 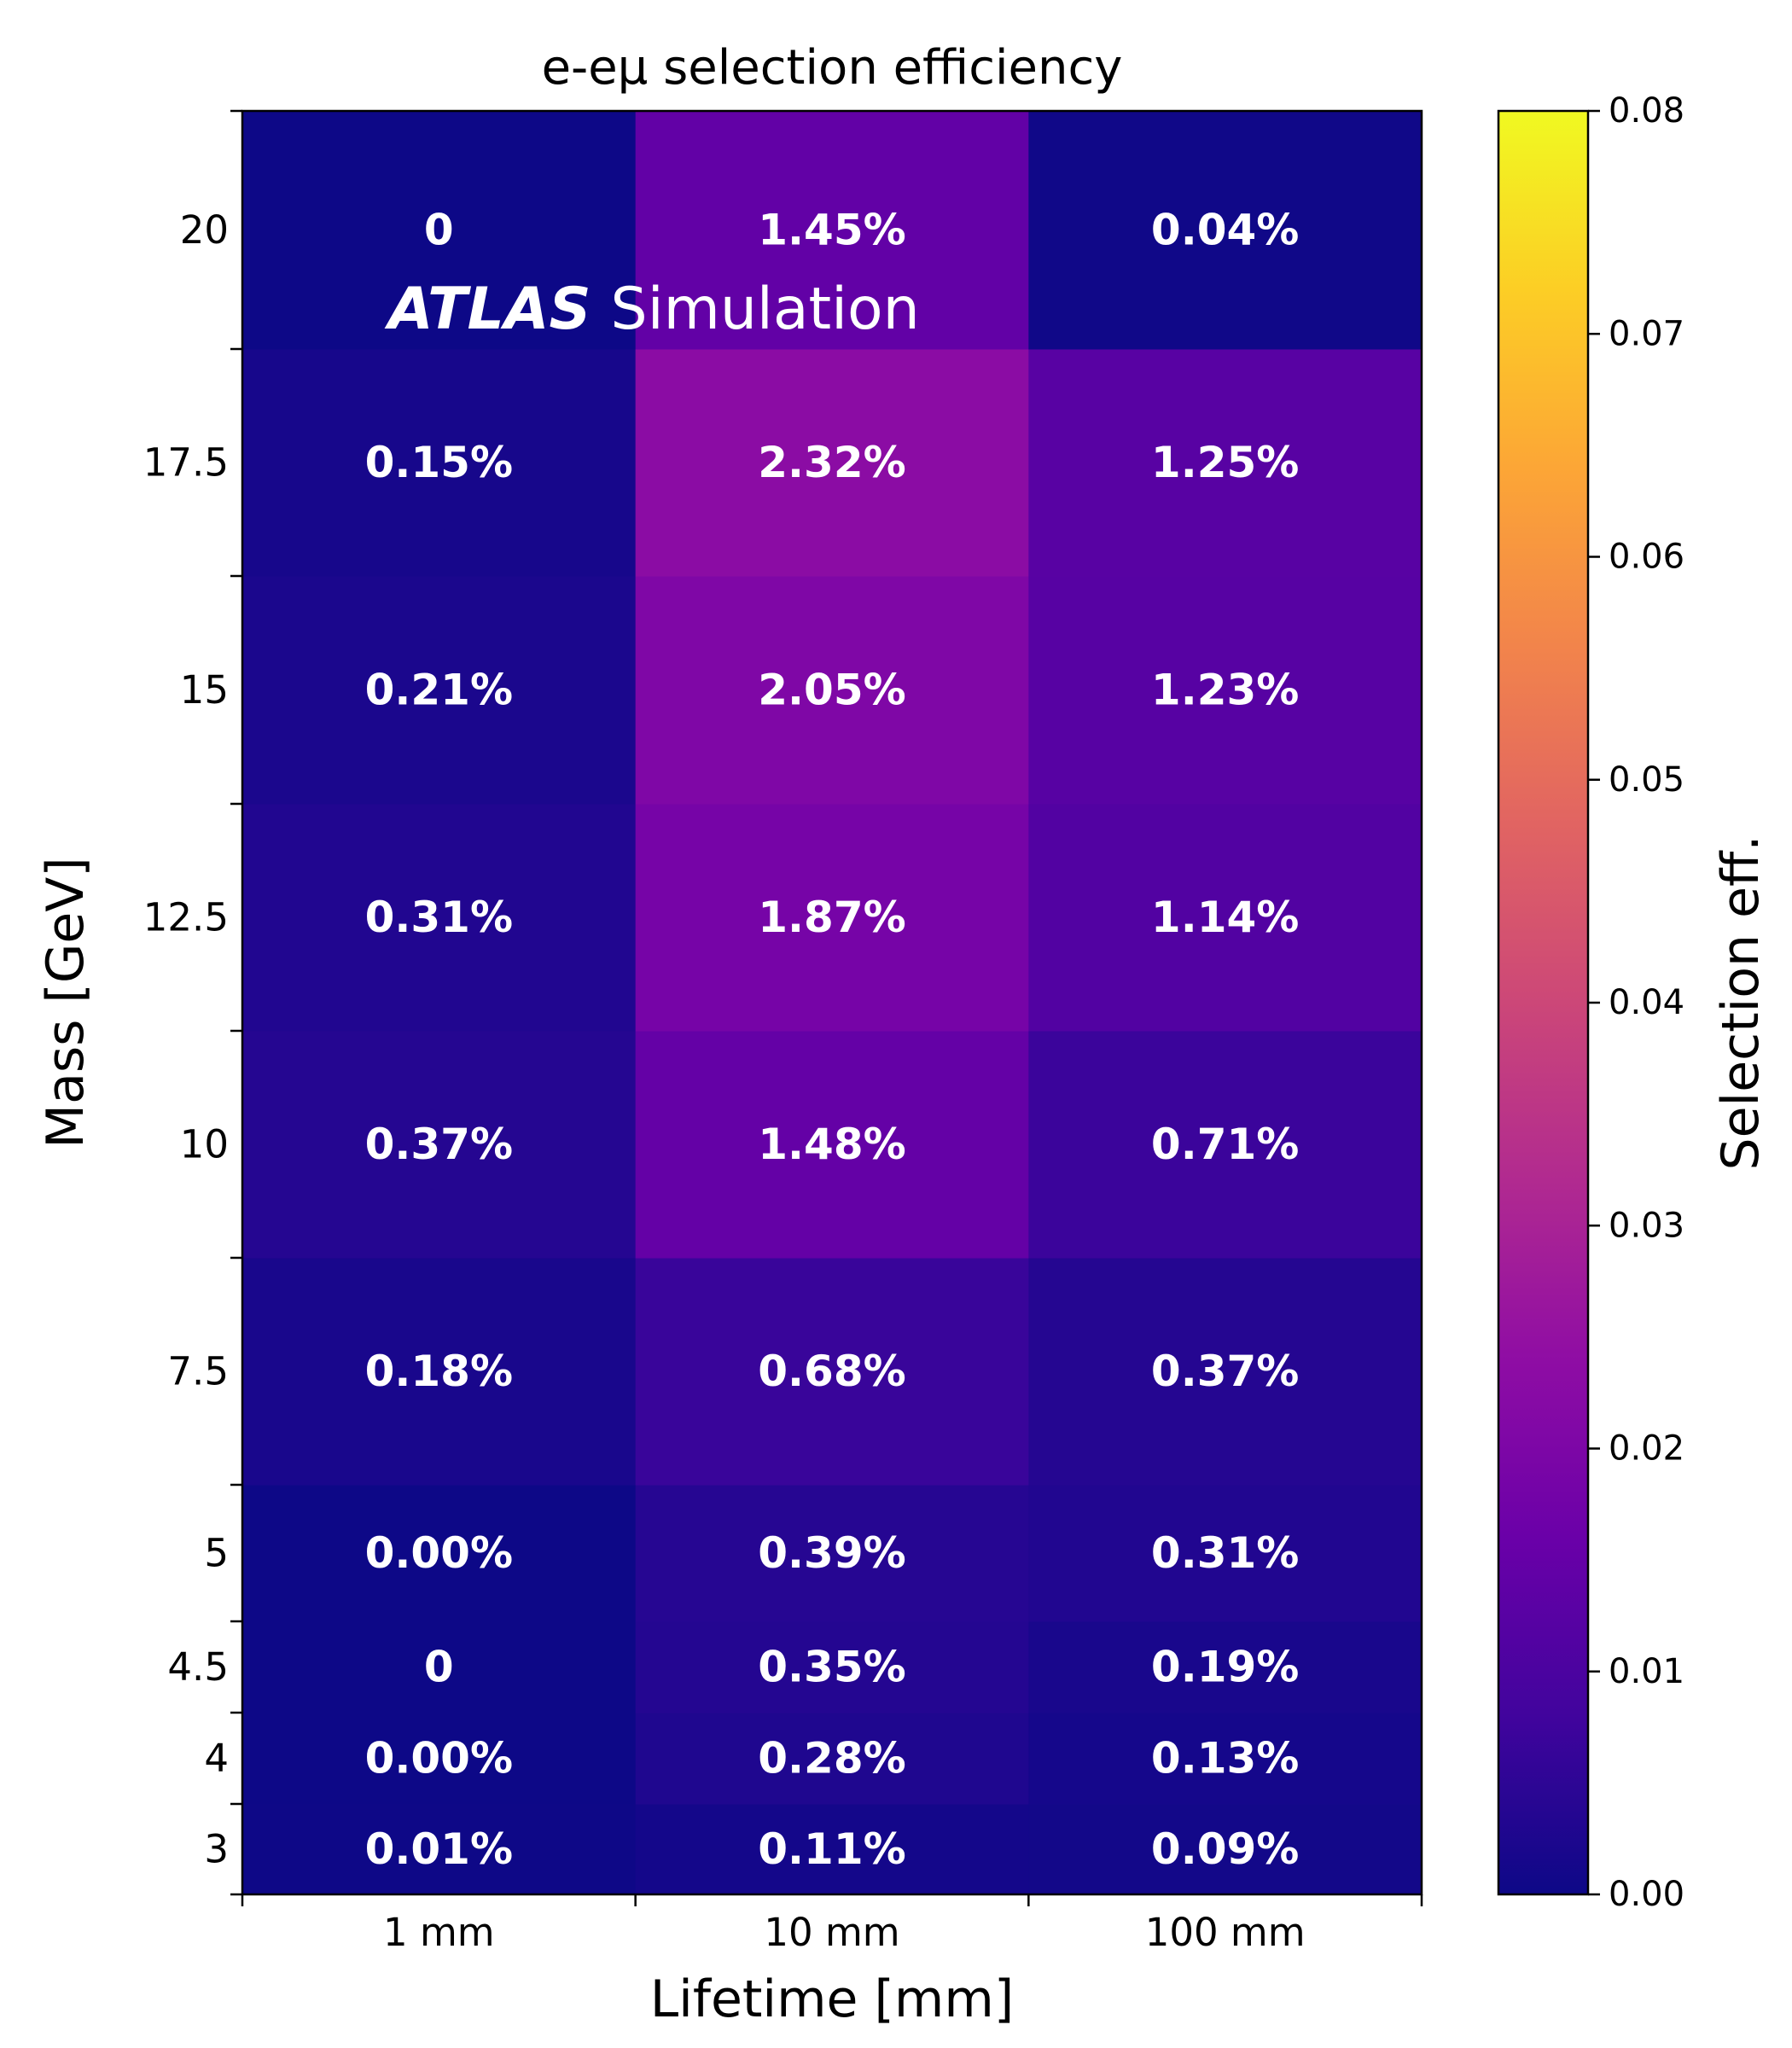 I want to click on cell-value-label: 1.48%, so click(x=831, y=1144).